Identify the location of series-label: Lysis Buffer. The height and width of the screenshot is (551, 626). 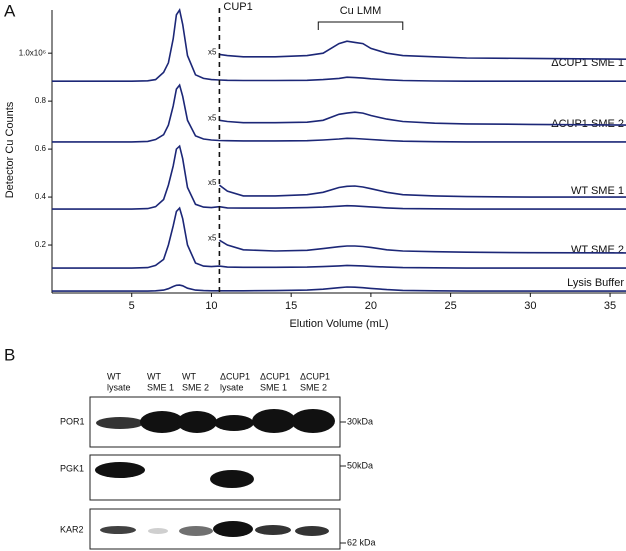
(595, 283).